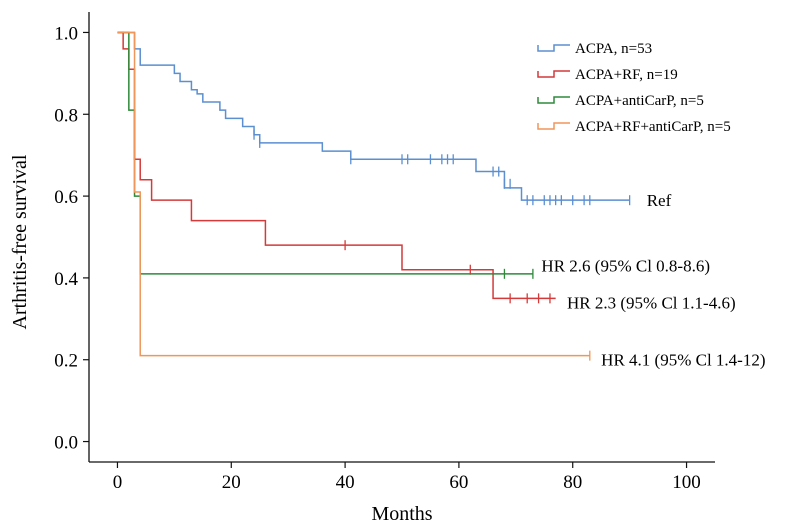  I want to click on y-tick-label: 1.0, so click(66, 33).